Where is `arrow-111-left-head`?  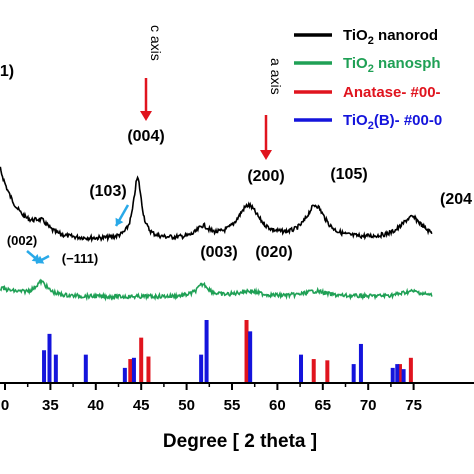 arrow-111-left-head is located at coordinates (40, 259).